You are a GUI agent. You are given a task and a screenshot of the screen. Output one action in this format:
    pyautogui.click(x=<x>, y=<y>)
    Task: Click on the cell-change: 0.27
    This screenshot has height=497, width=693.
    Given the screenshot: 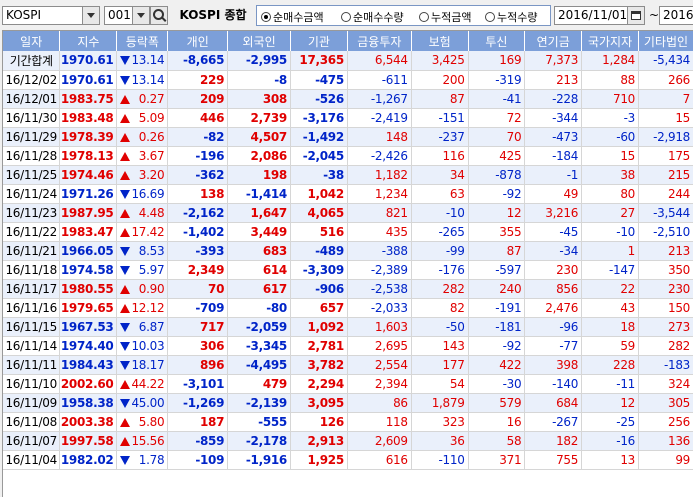 What is the action you would take?
    pyautogui.click(x=142, y=98)
    